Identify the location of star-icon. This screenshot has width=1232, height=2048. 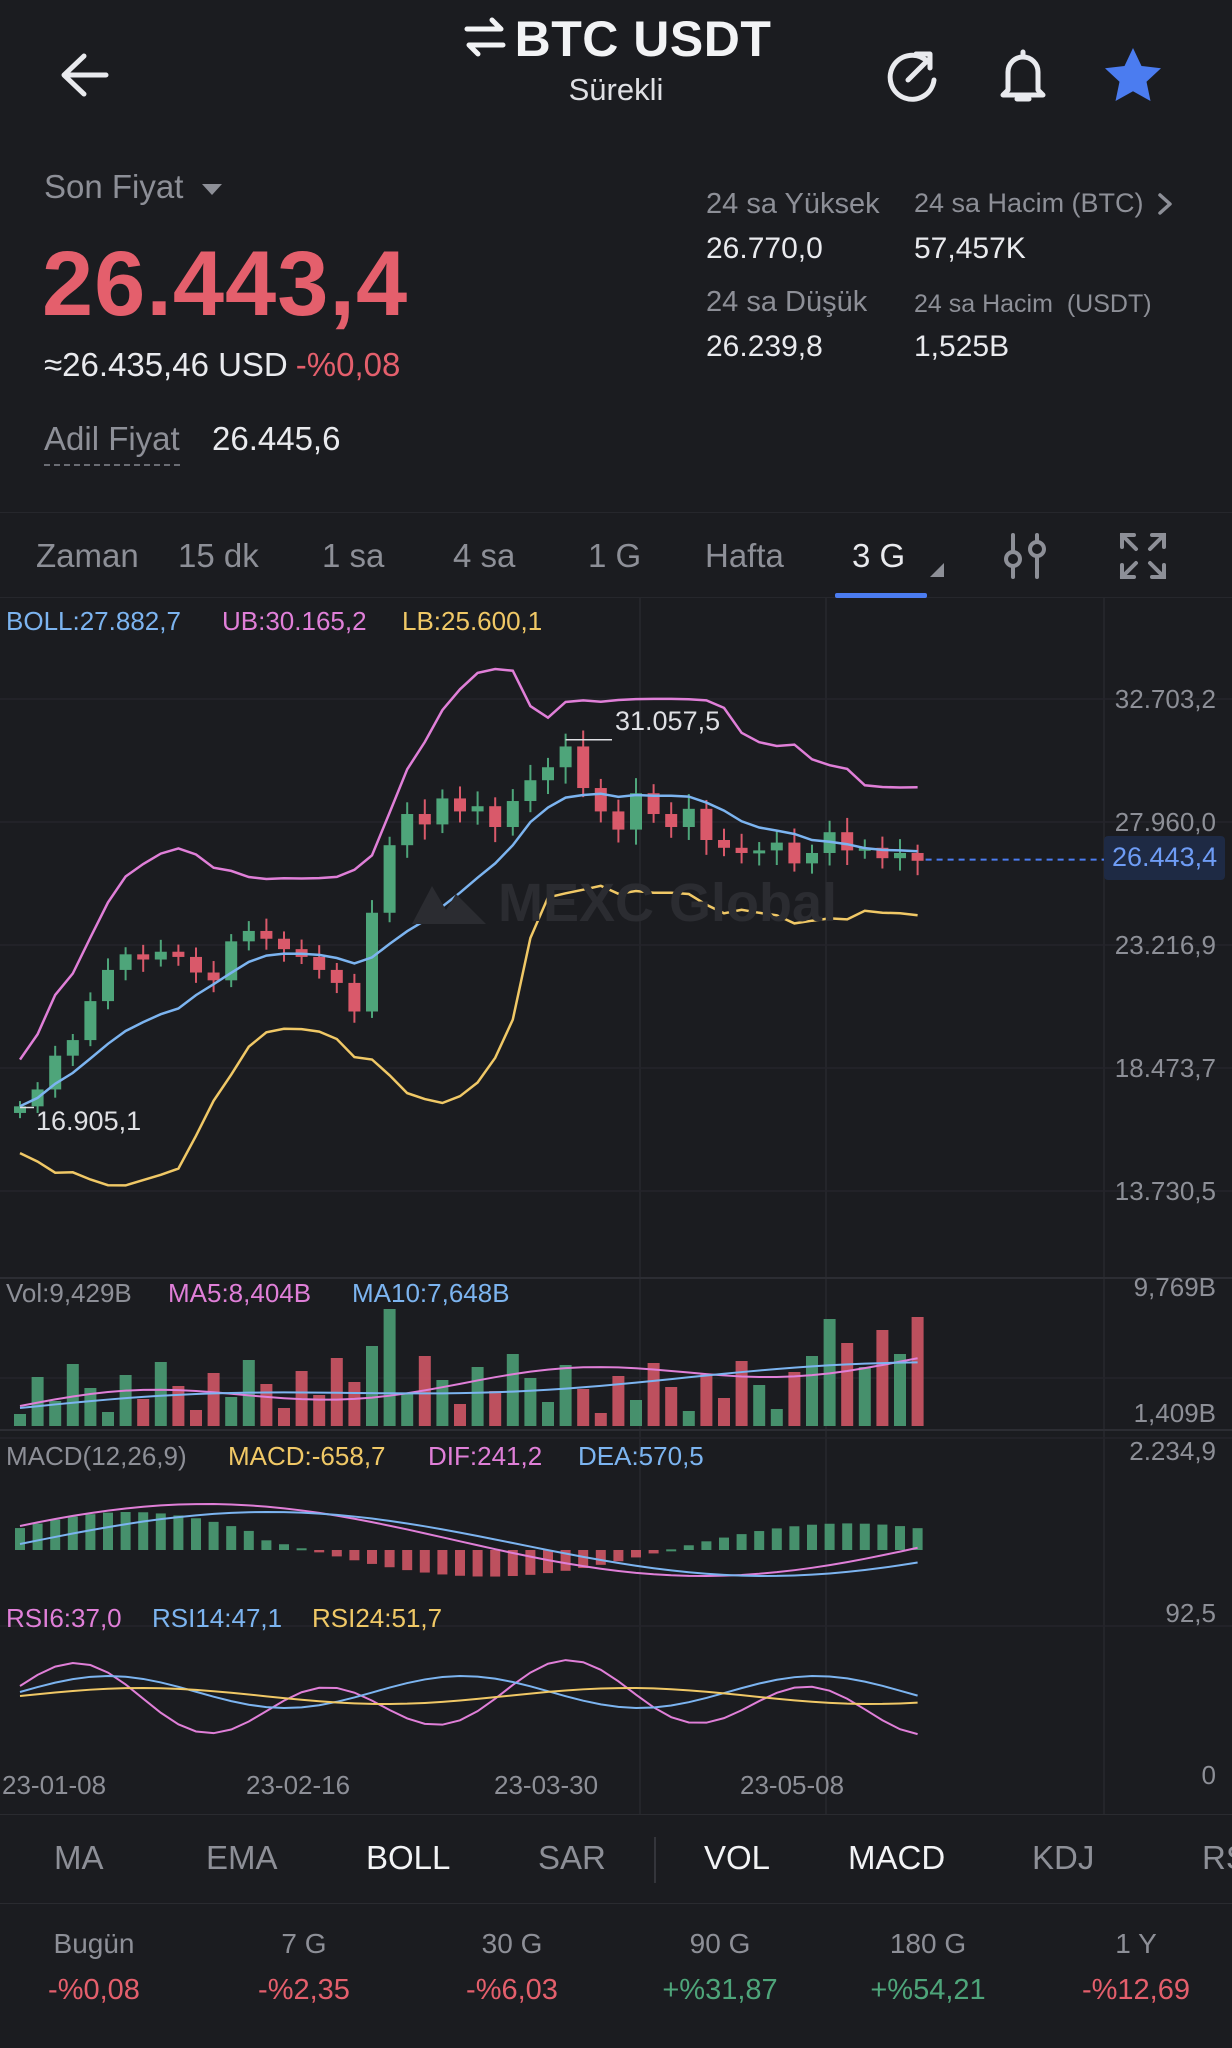
(1133, 75).